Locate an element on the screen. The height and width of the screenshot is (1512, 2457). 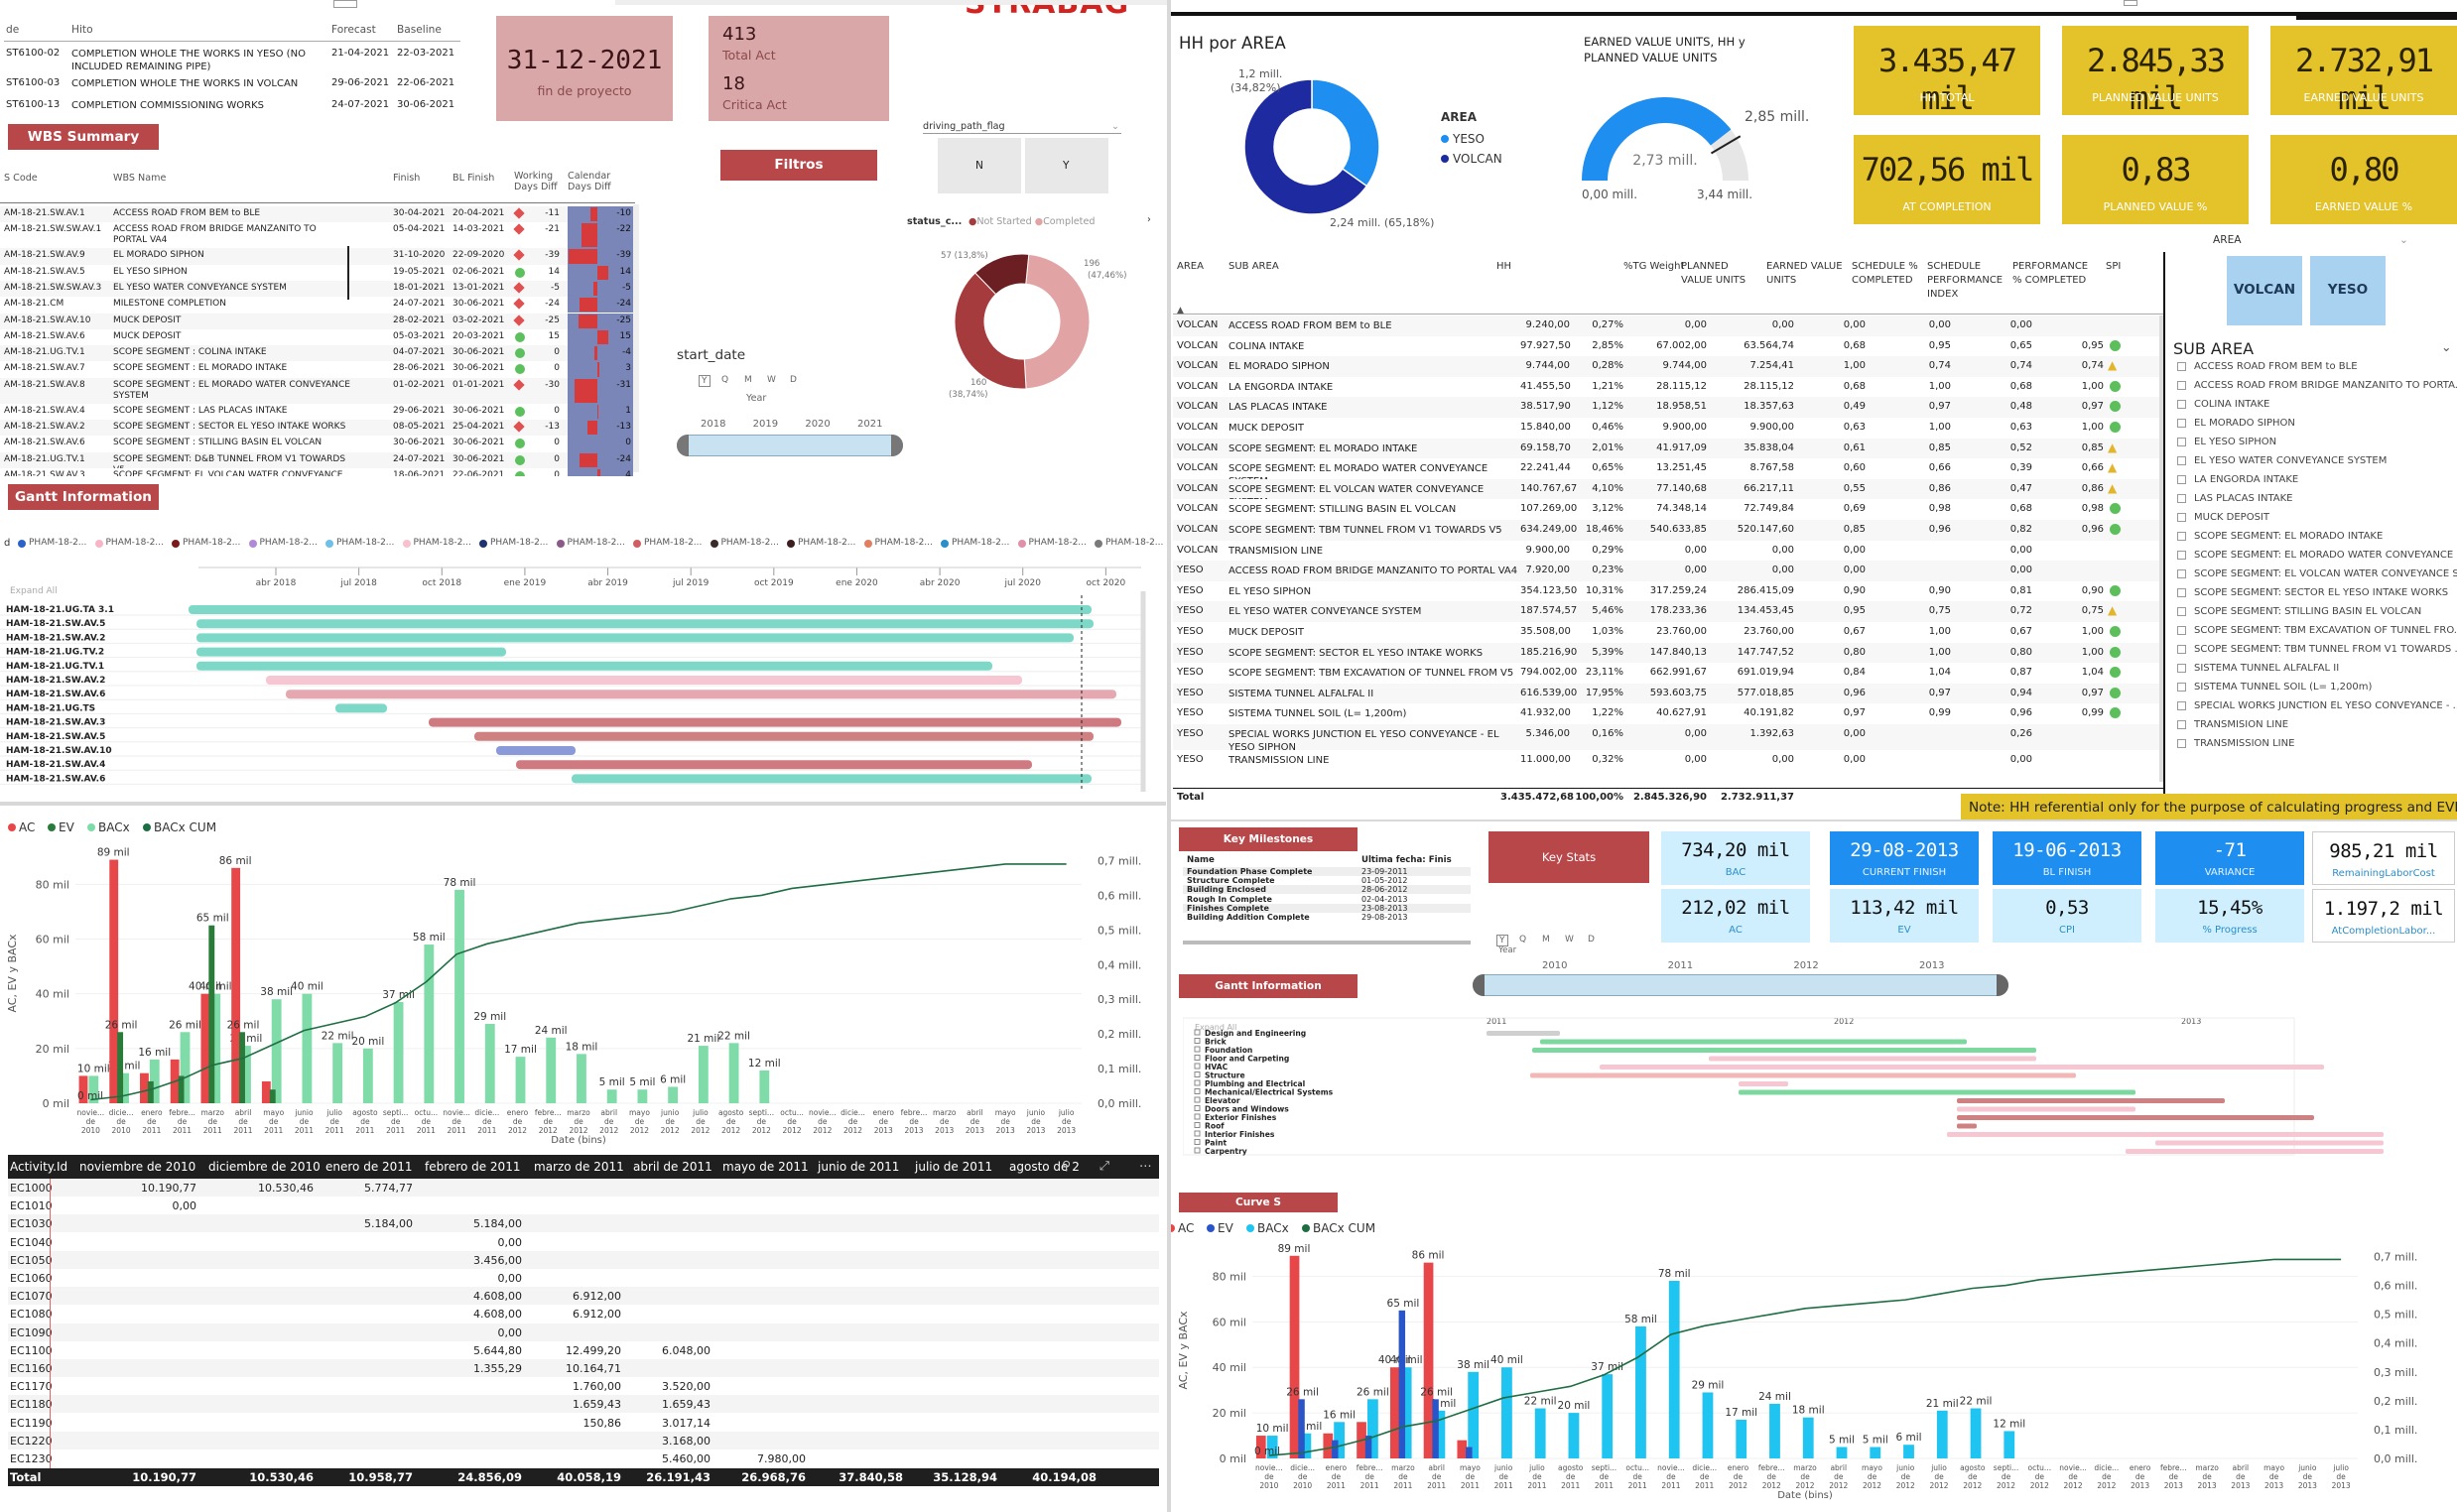
expand-toggle-icon is located at coordinates (1197, 1091).